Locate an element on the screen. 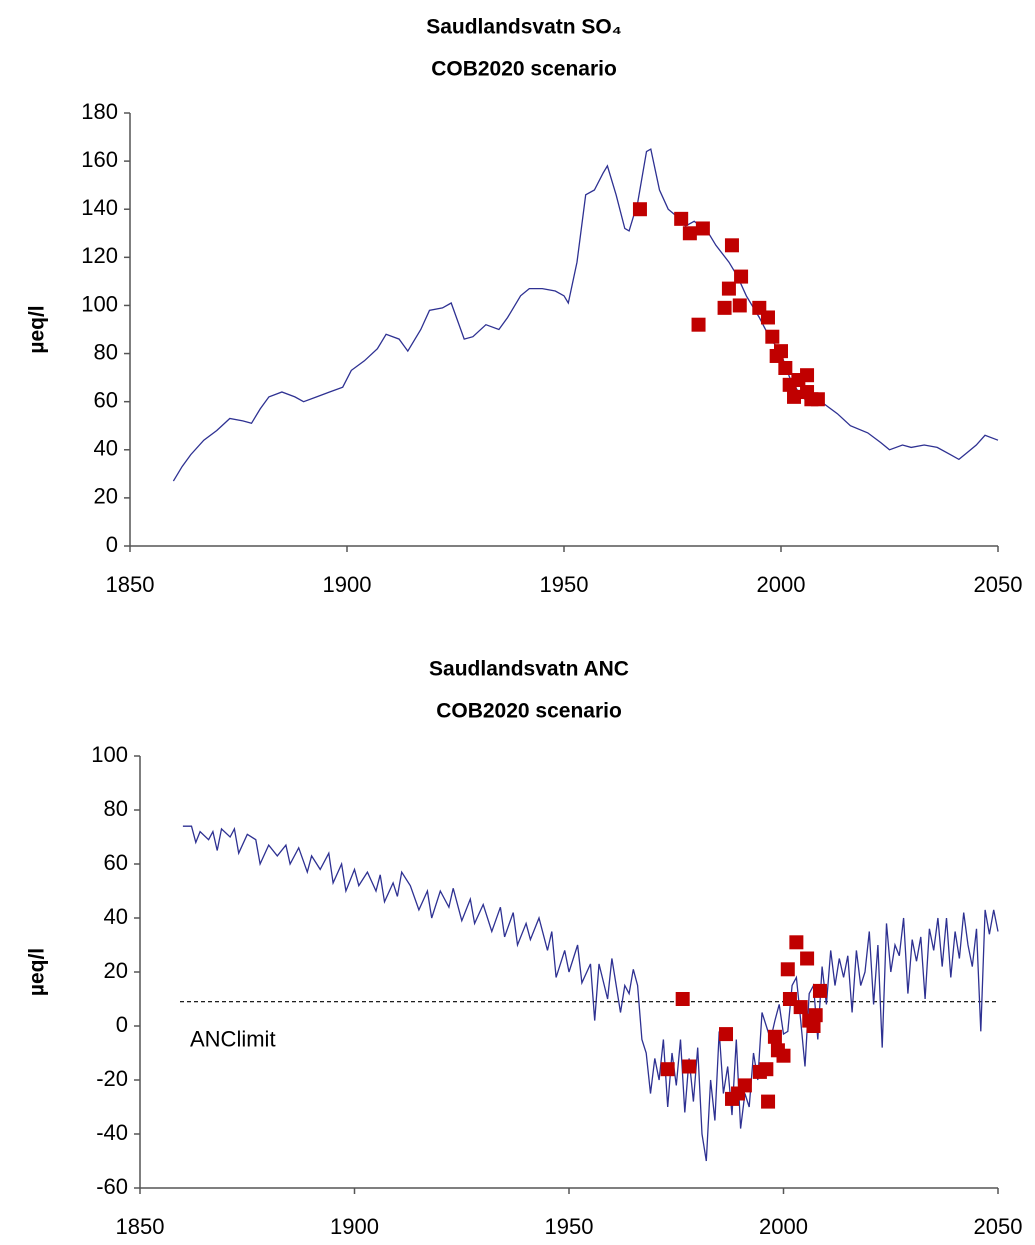 This screenshot has width=1035, height=1245. chart-title: Saudlandsvatn ANC is located at coordinates (529, 669).